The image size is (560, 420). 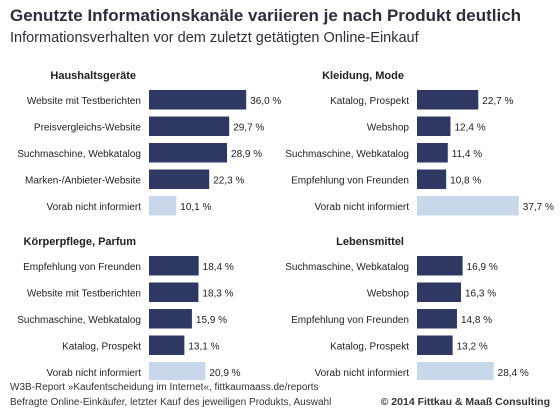 What do you see at coordinates (88, 127) in the screenshot?
I see `category-label: Preisvergleichs-Website` at bounding box center [88, 127].